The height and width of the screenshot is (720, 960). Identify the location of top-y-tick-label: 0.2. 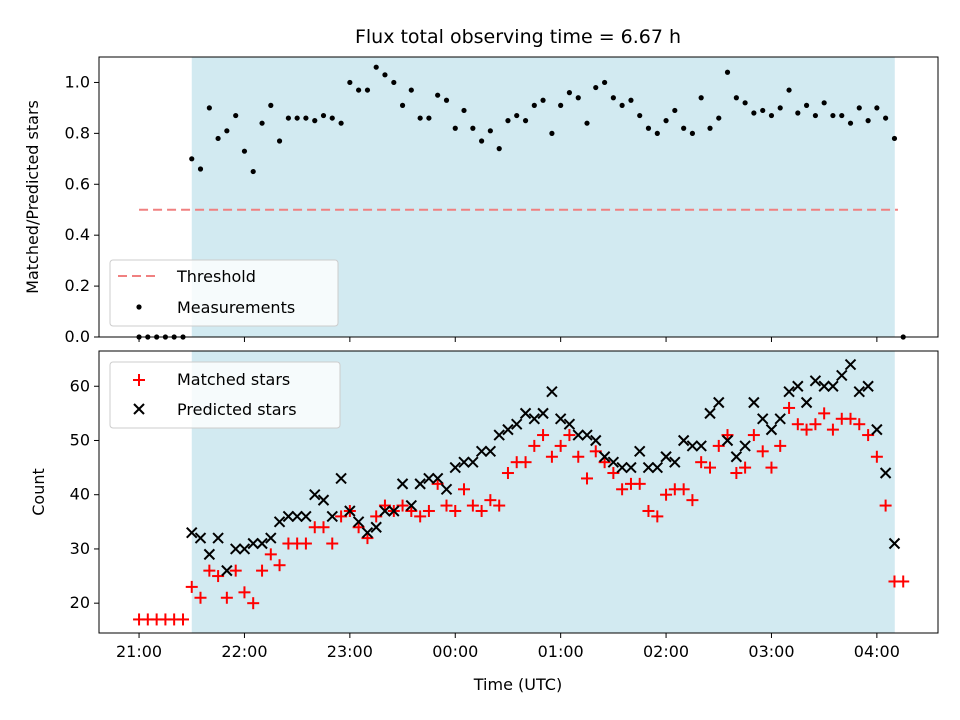
(77, 285).